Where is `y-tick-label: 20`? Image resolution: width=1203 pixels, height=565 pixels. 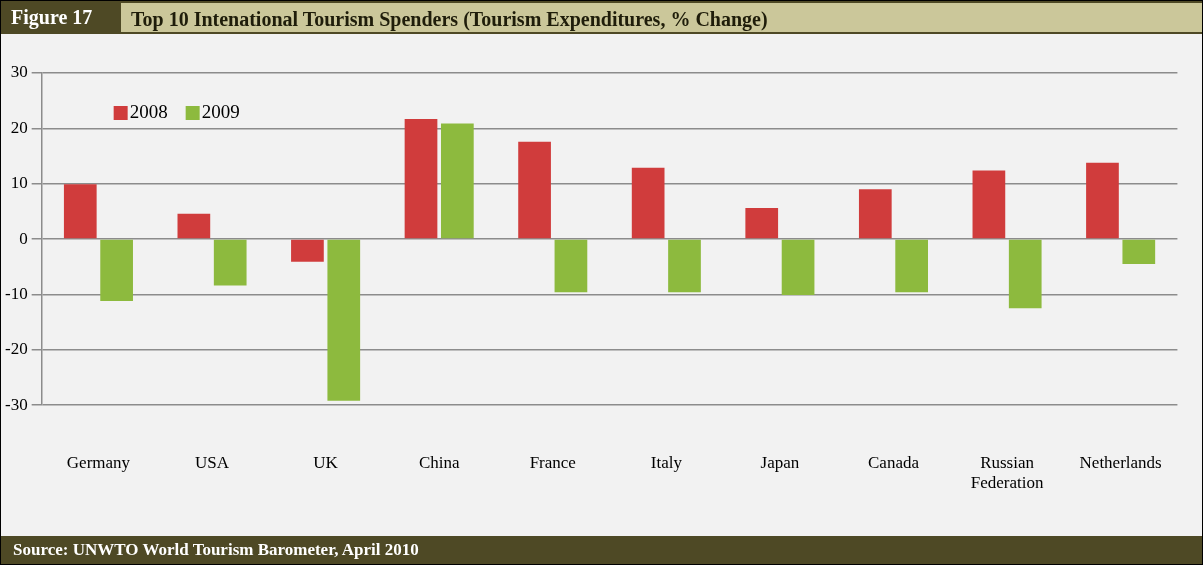
y-tick-label: 20 is located at coordinates (19, 127).